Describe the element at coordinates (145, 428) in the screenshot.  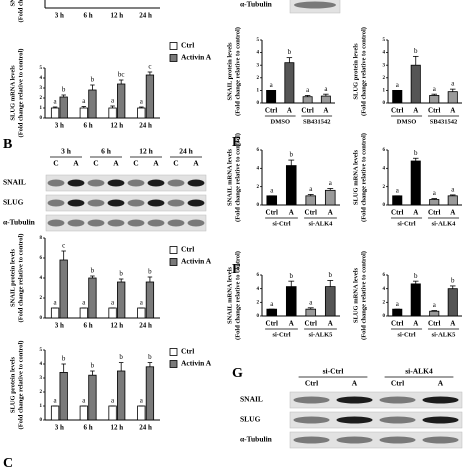
I see `x-tick-label: 24 h` at that location.